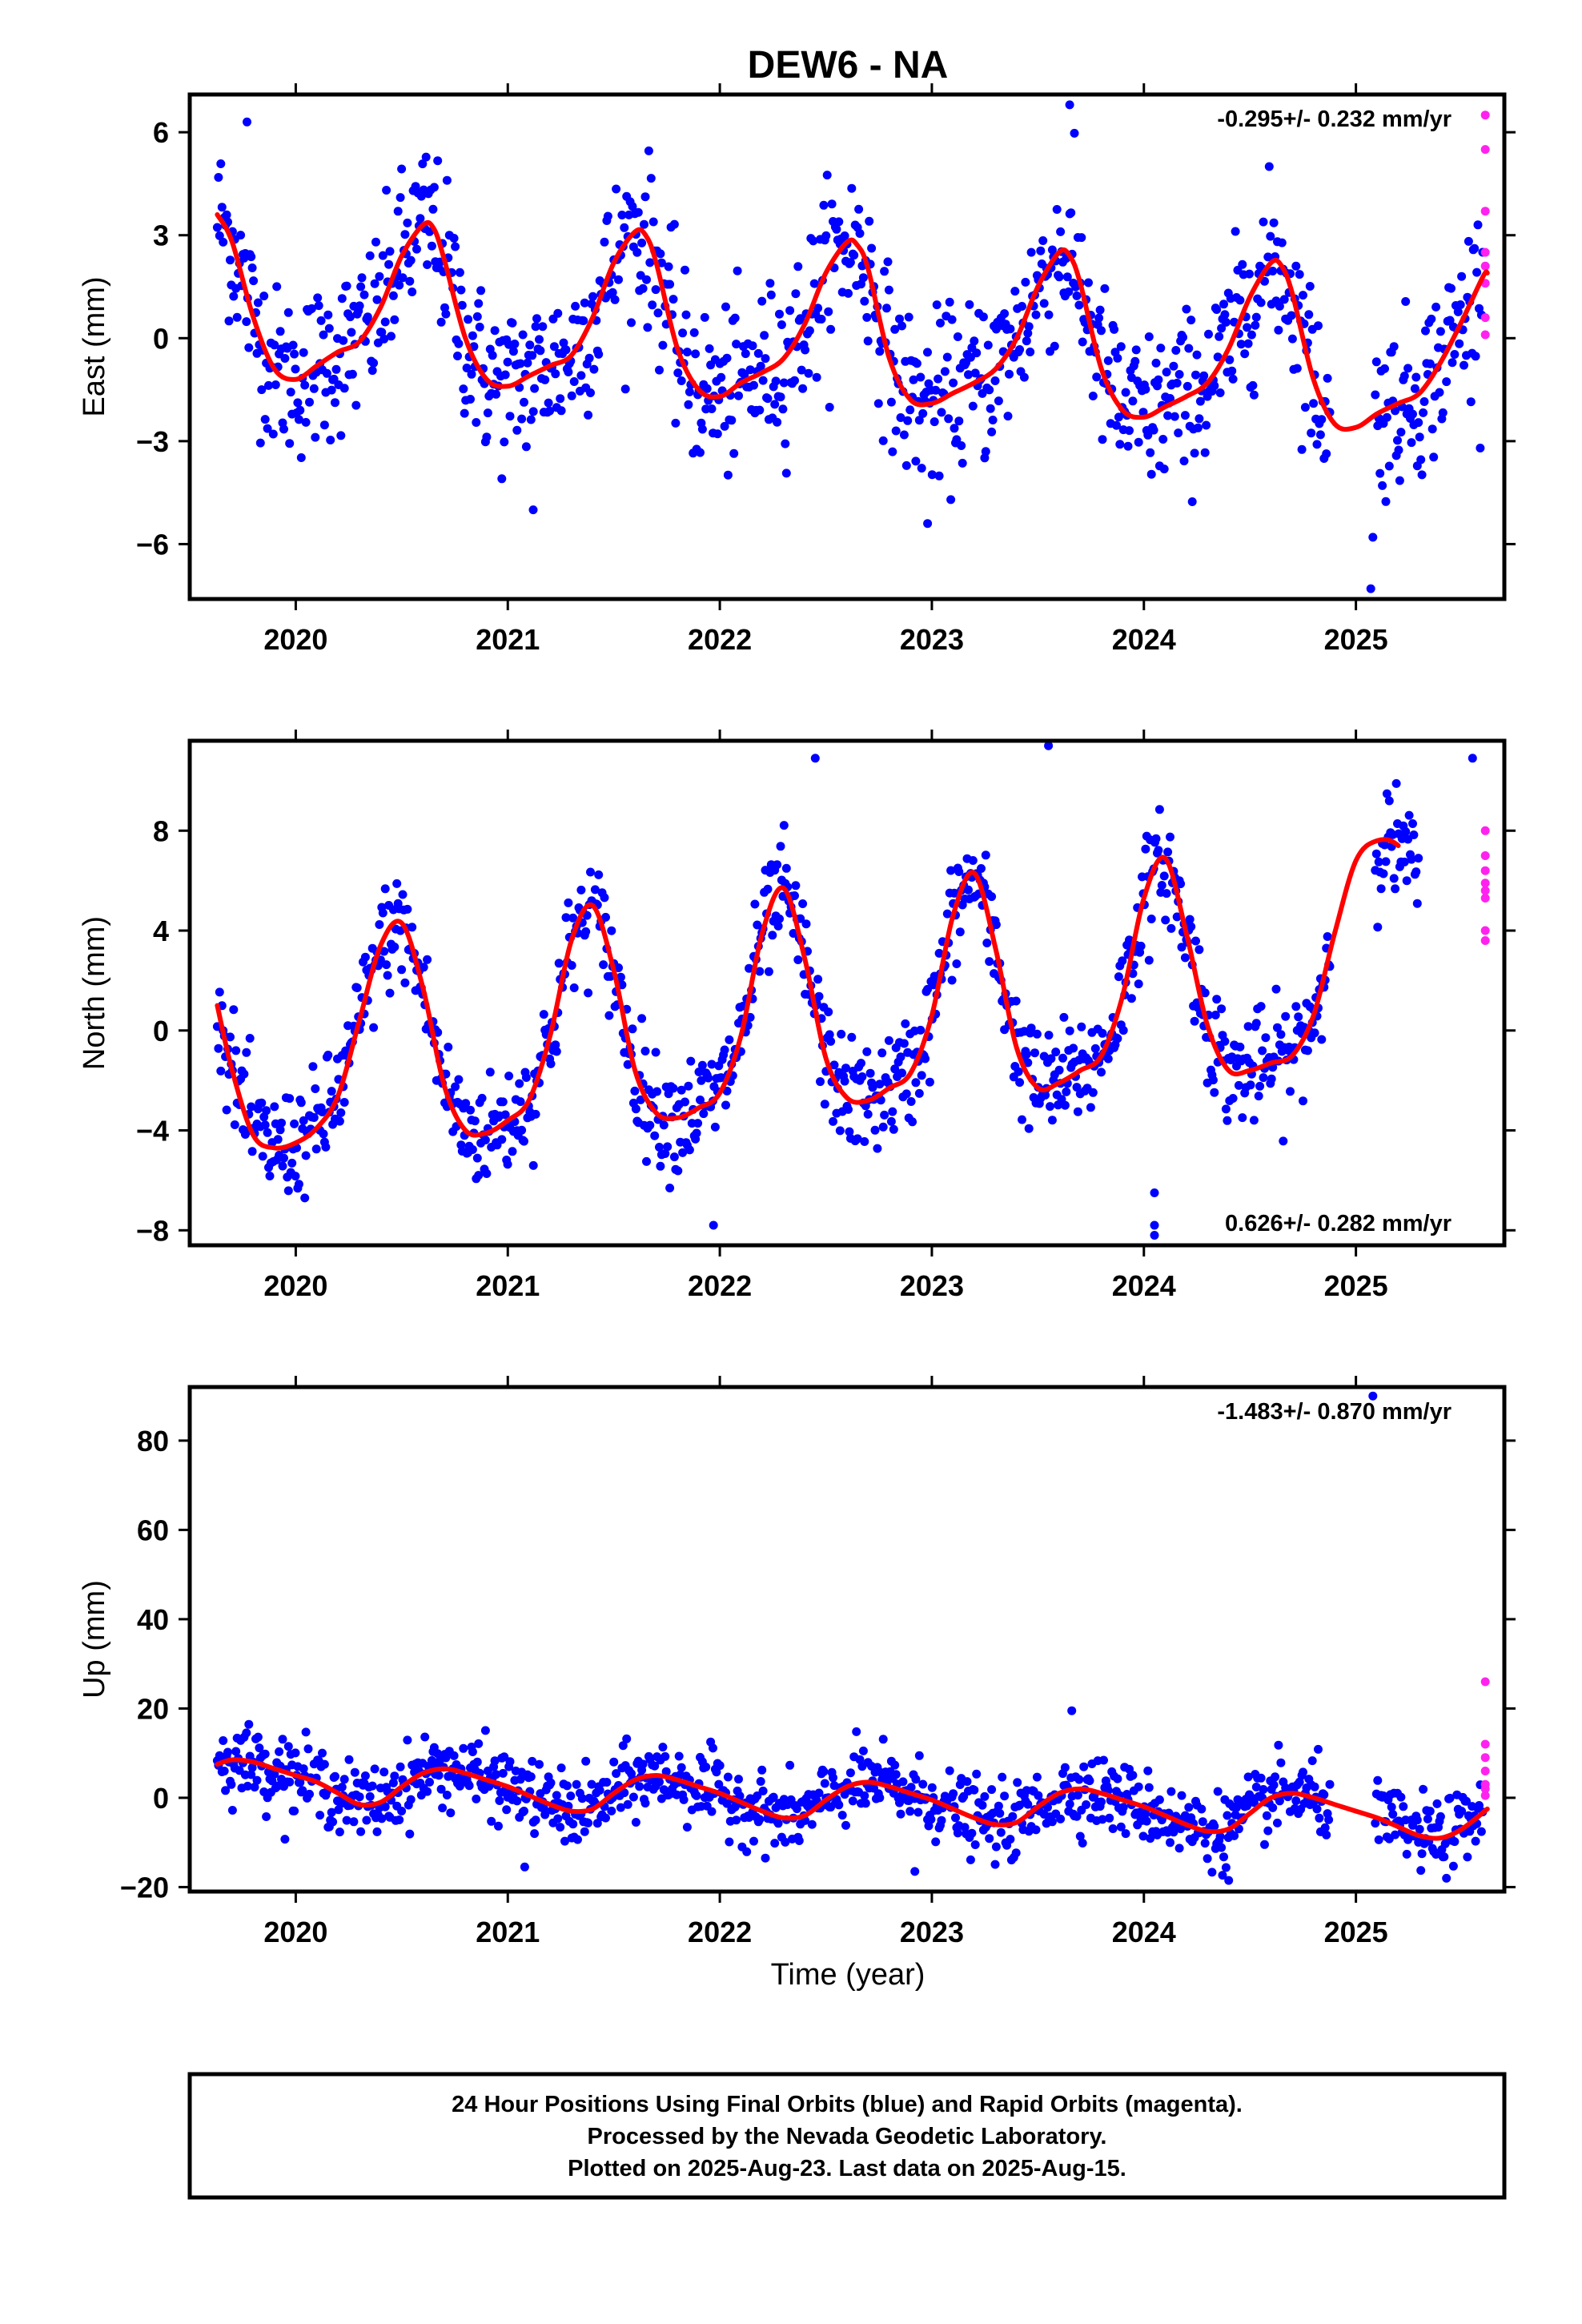  Describe the element at coordinates (161, 132) in the screenshot. I see `y-tick-label: 6` at that location.